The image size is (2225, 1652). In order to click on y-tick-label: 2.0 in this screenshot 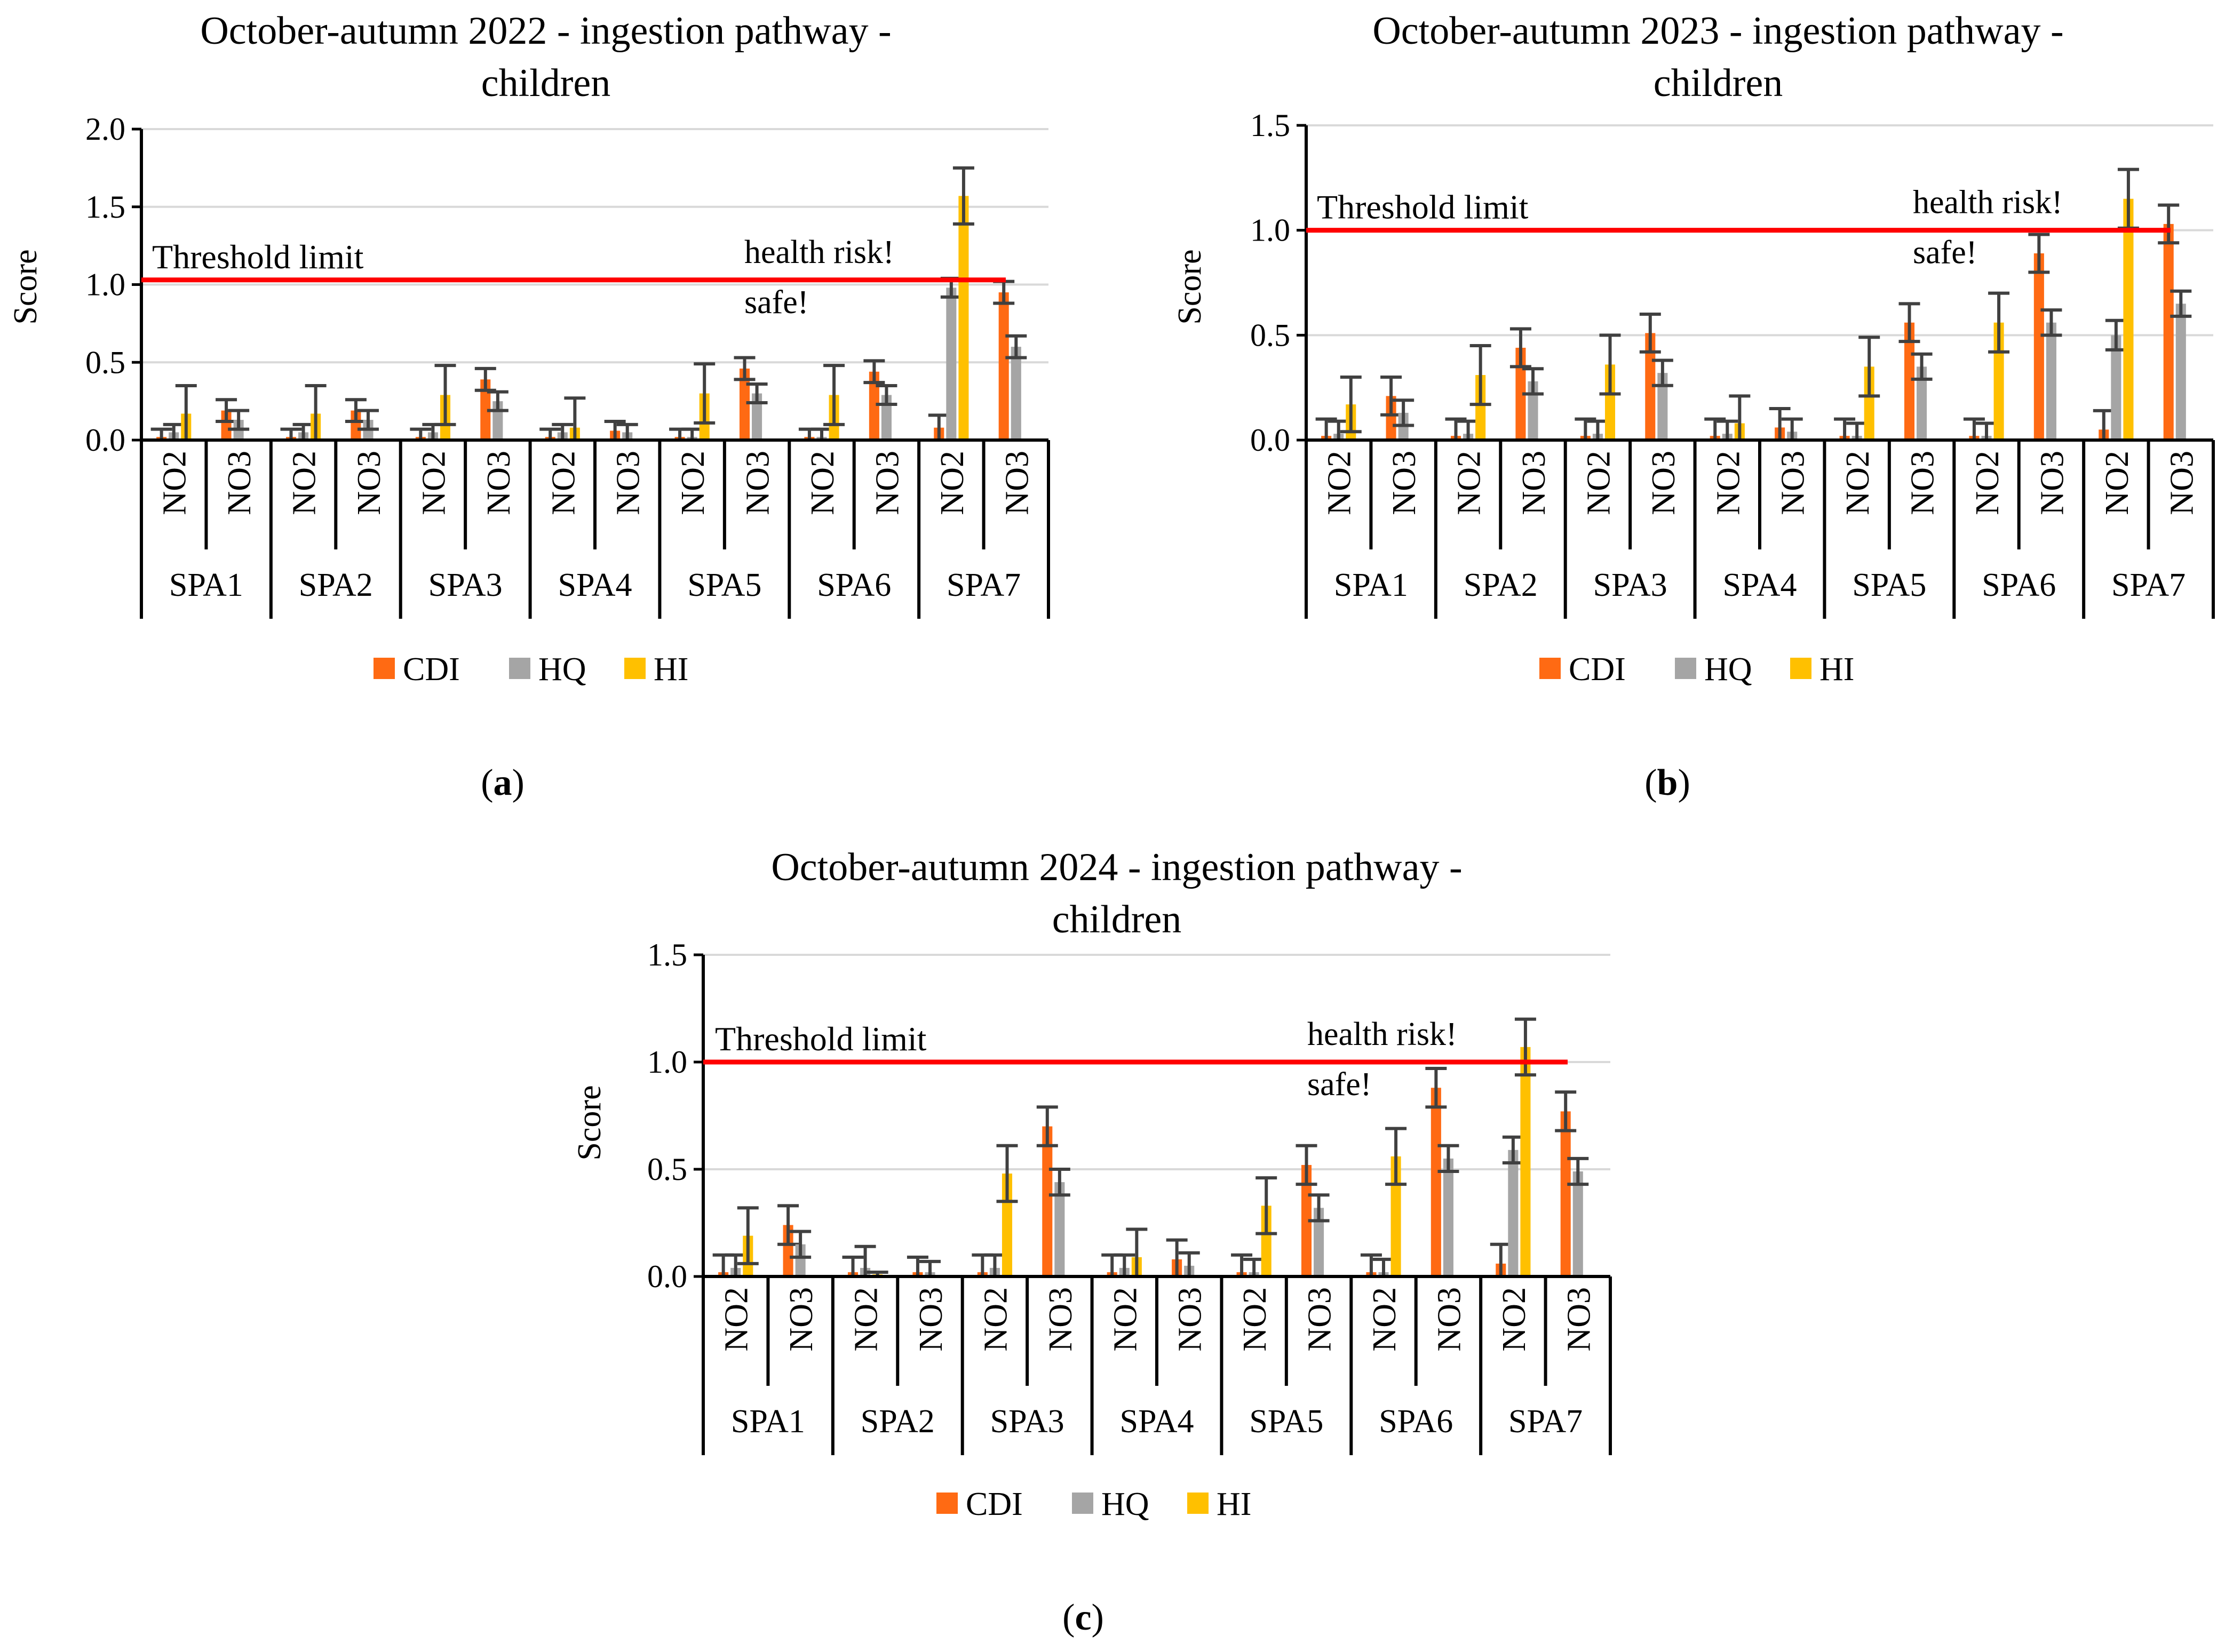, I will do `click(105, 129)`.